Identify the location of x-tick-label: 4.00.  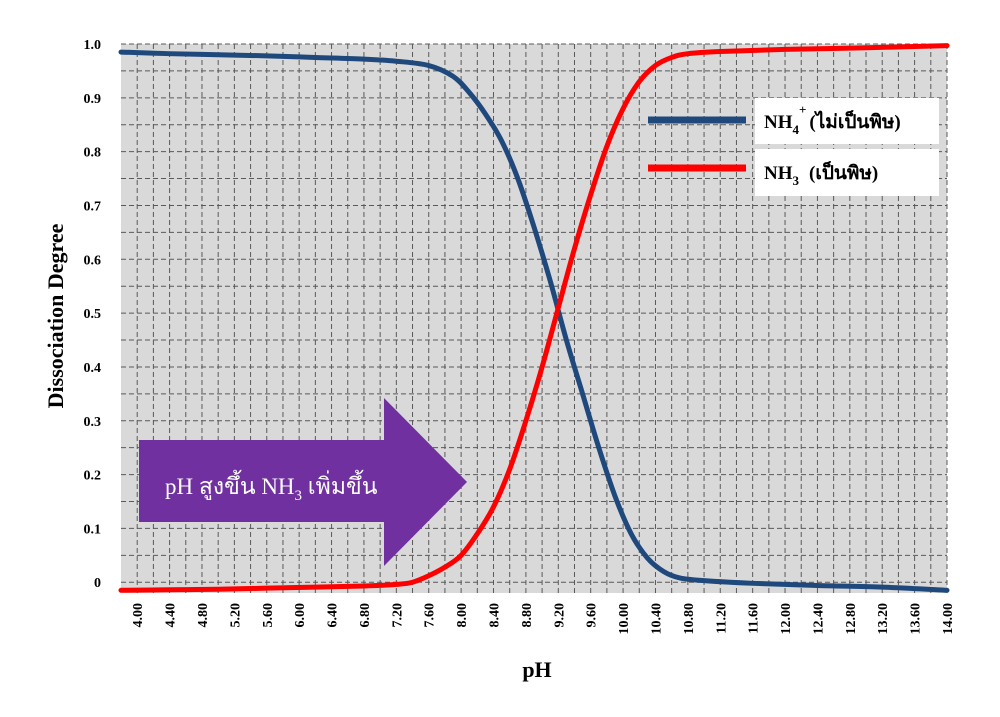
(138, 615).